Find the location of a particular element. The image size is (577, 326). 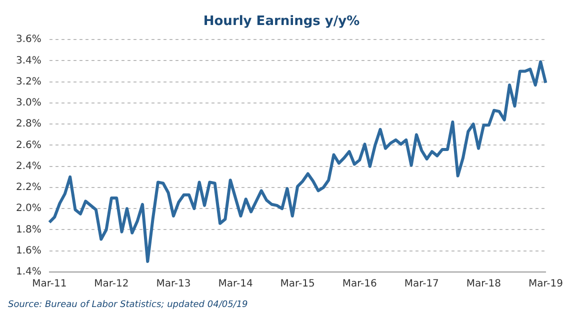

chart-title: Hourly Earnings y/y% is located at coordinates (281, 22).